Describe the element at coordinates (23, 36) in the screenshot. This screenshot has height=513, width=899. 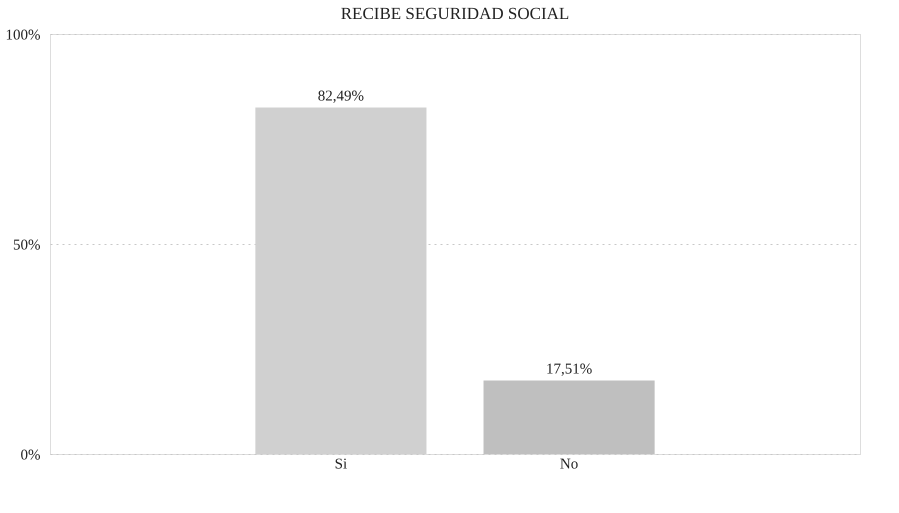
I see `y-tick-label: 100%` at that location.